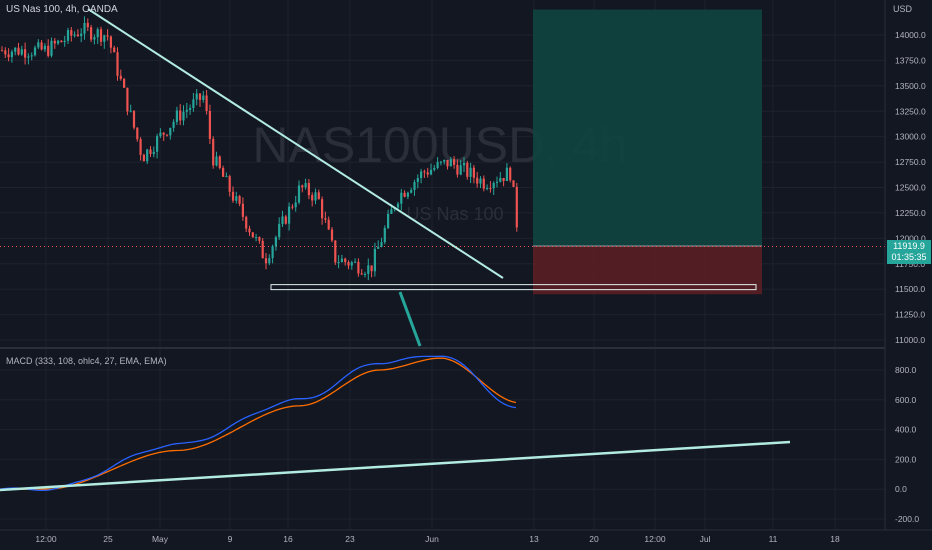  I want to click on macd-tick-label: 800.0, so click(906, 370).